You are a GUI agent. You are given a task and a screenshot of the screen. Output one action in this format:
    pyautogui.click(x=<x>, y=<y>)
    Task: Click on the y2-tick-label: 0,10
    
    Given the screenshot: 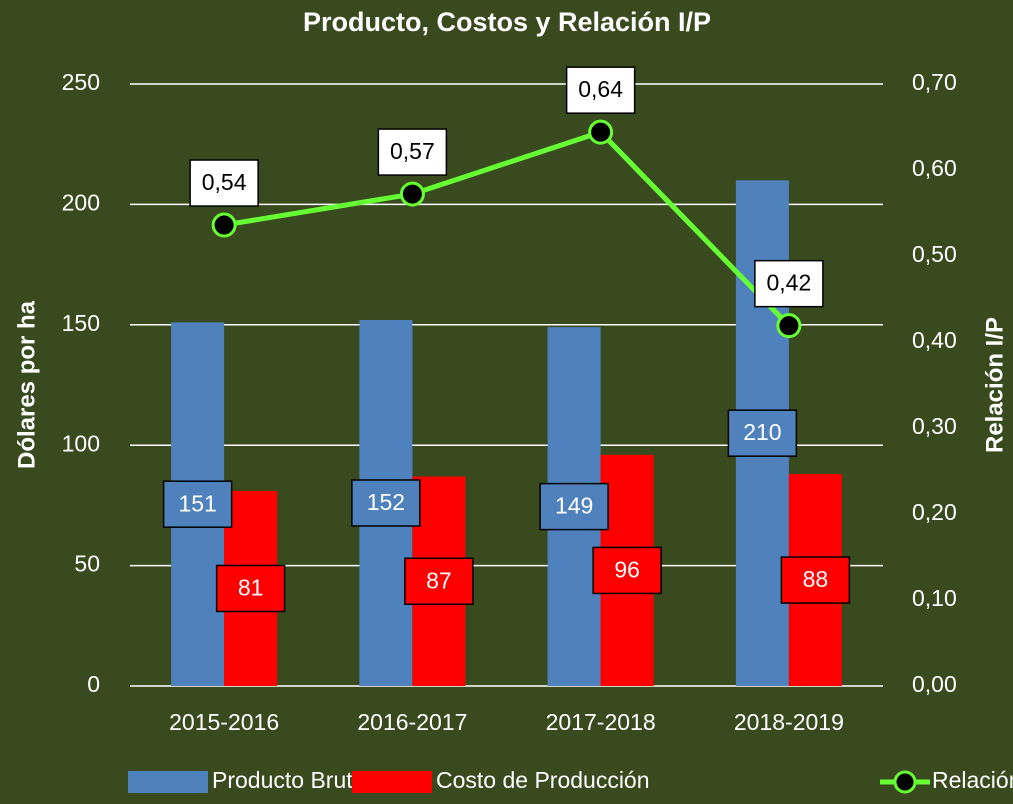 What is the action you would take?
    pyautogui.click(x=934, y=598)
    